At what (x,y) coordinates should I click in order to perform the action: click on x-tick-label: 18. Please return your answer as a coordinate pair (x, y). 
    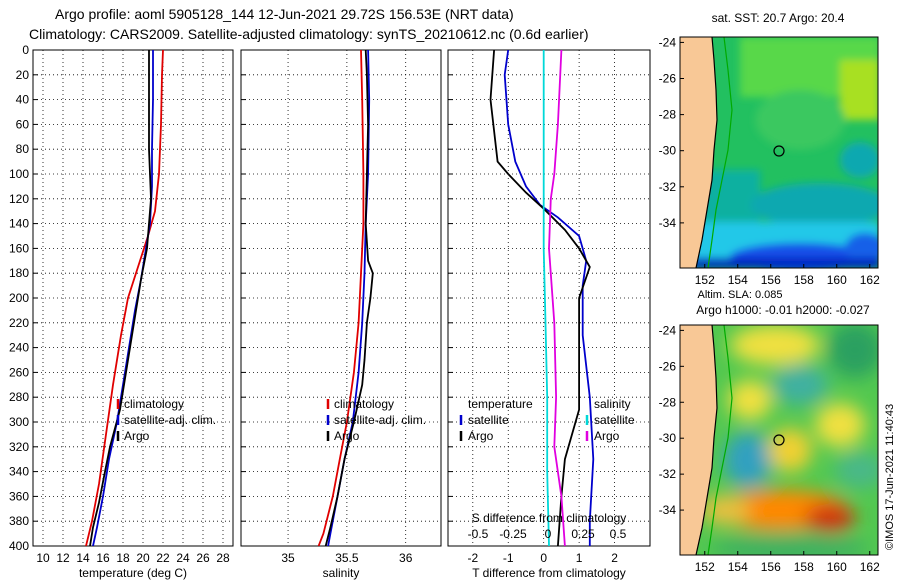
    Looking at the image, I should click on (123, 558).